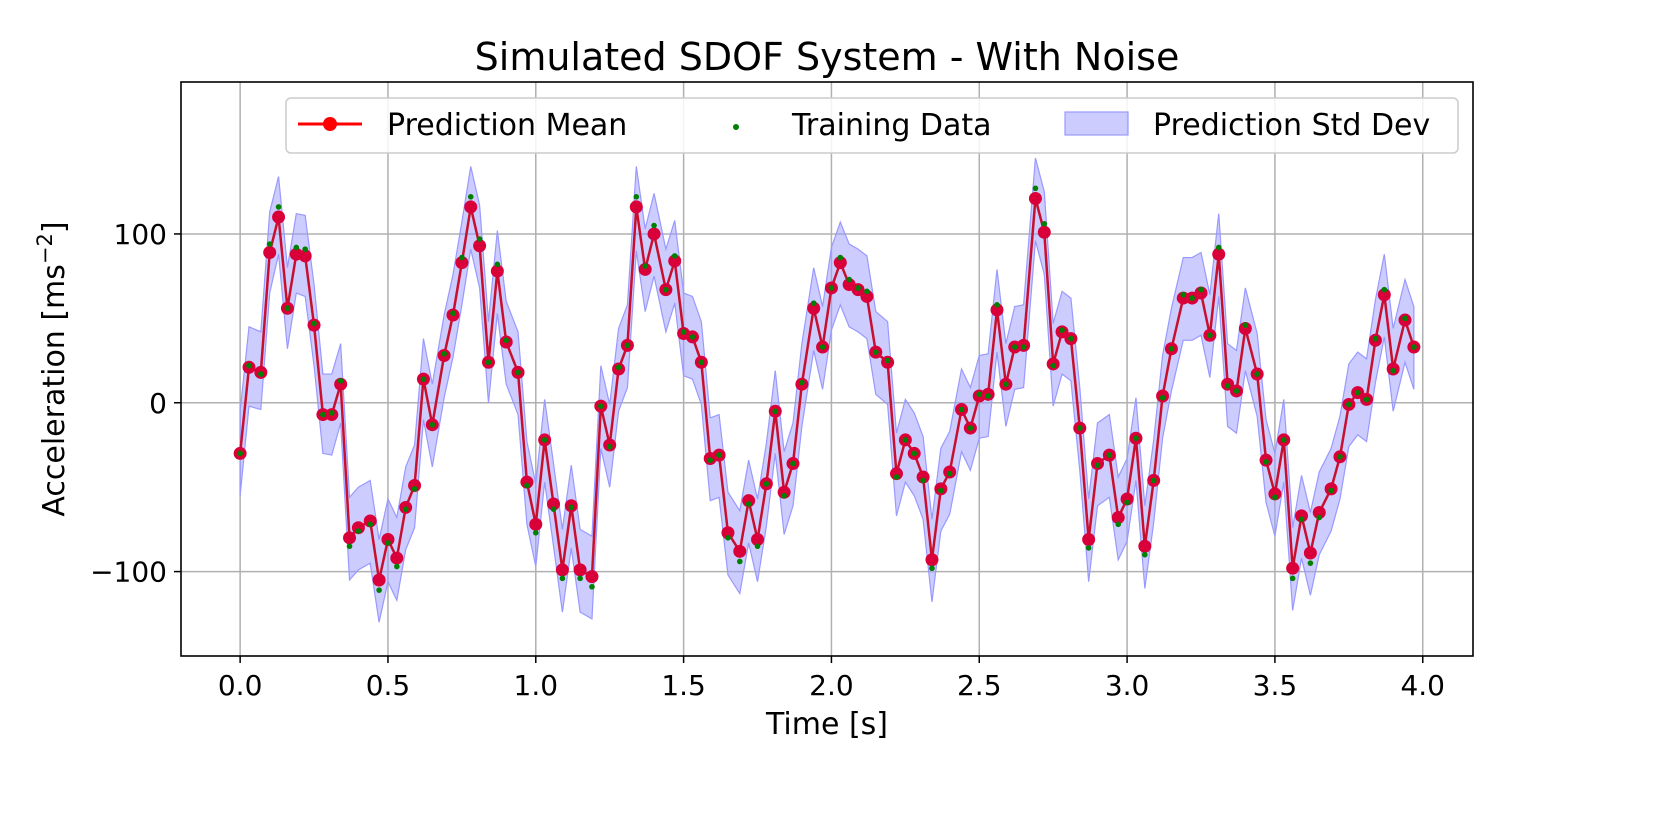 The height and width of the screenshot is (827, 1654). I want to click on y-tick-label: 0, so click(158, 403).